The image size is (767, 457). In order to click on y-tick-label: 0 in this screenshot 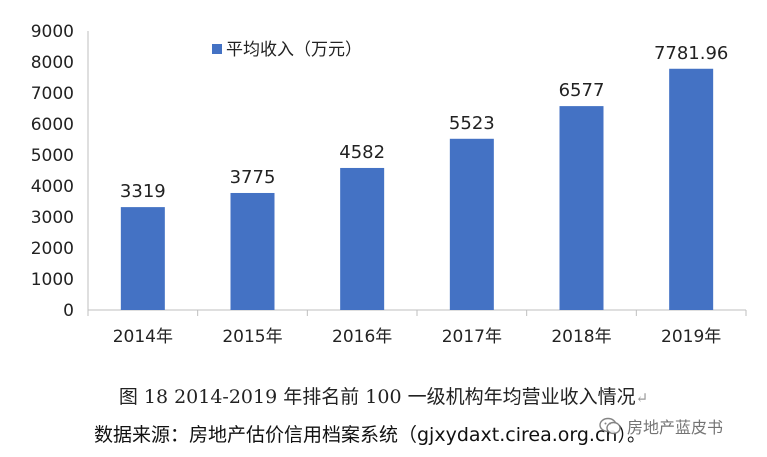, I will do `click(68, 311)`.